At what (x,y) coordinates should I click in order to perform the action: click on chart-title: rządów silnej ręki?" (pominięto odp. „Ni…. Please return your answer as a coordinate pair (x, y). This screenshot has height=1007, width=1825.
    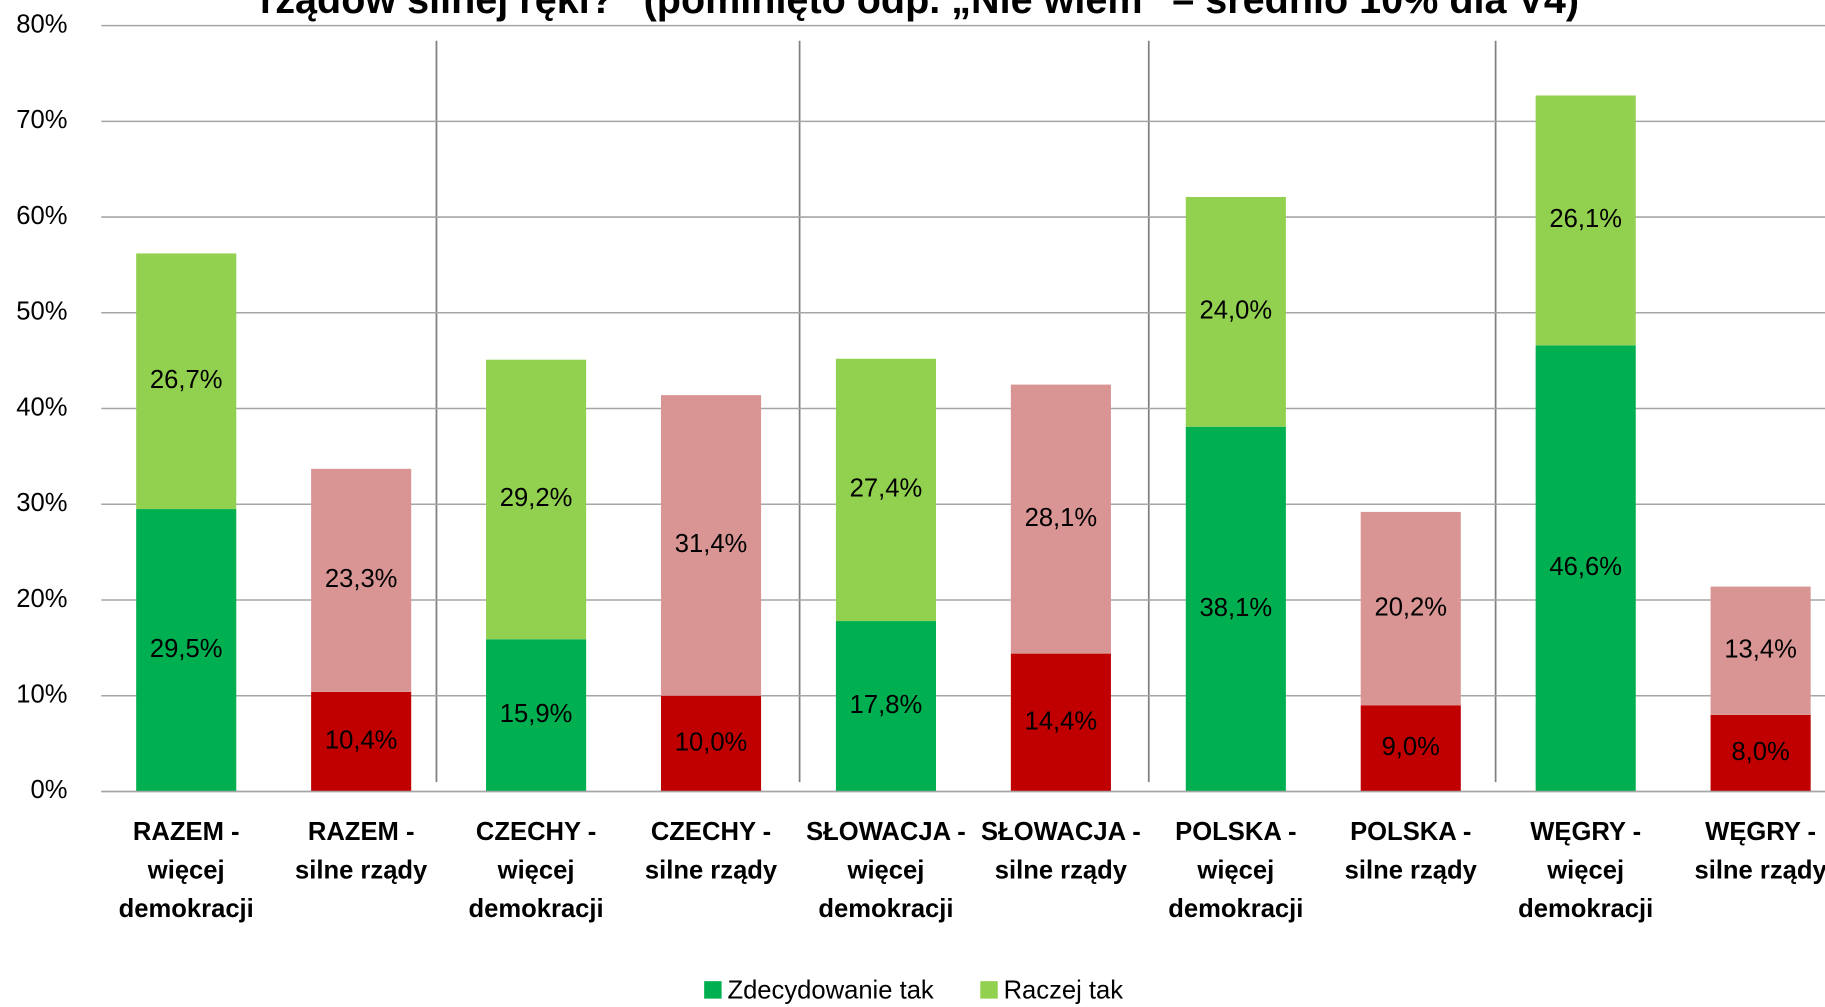
    Looking at the image, I should click on (919, 11).